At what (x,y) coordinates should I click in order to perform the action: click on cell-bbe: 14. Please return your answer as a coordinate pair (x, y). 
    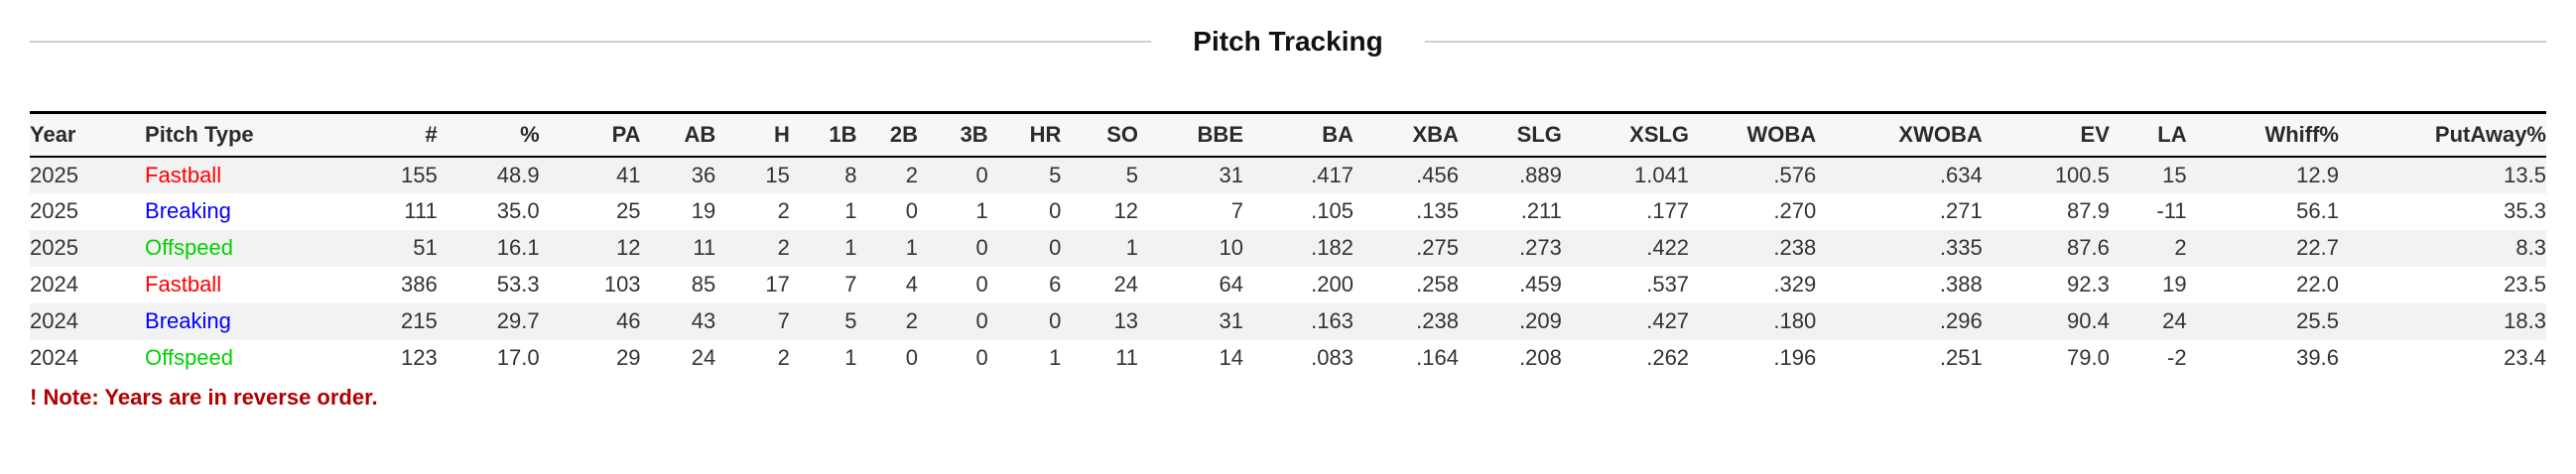
    Looking at the image, I should click on (1231, 357).